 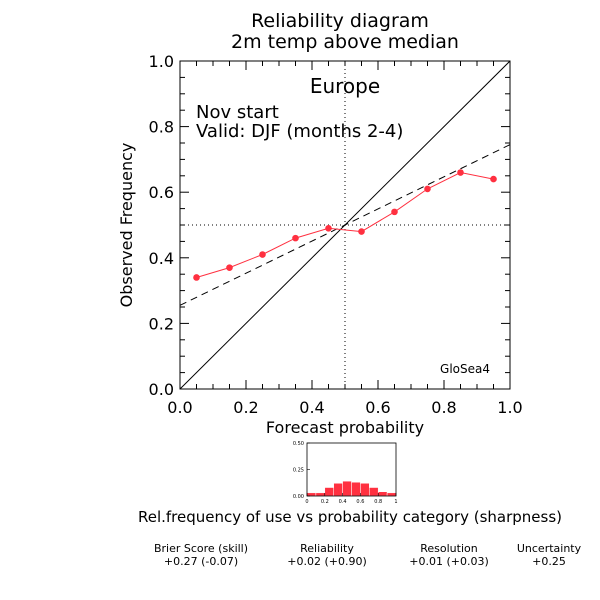 What do you see at coordinates (345, 473) in the screenshot?
I see `sharpness-histogram: 0 0.2 0.4 0.6 0.8 1 0.00 0.25 0.50` at bounding box center [345, 473].